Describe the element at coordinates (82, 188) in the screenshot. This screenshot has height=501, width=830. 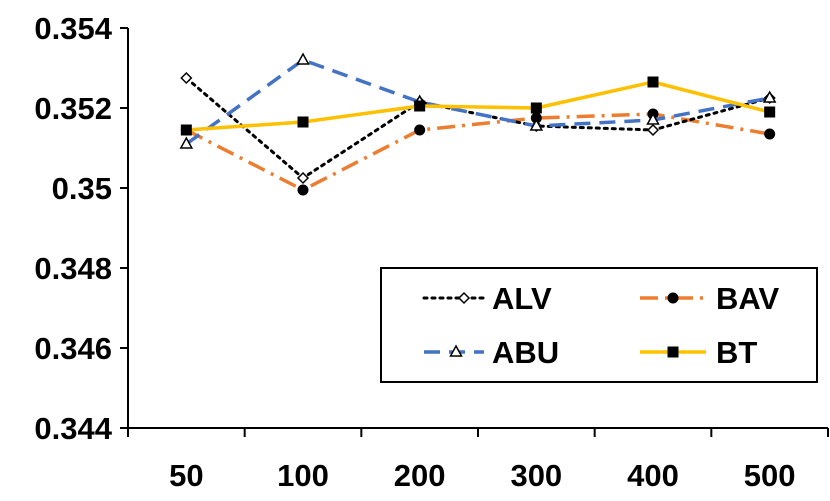
I see `y-tick-label: 0.35` at that location.